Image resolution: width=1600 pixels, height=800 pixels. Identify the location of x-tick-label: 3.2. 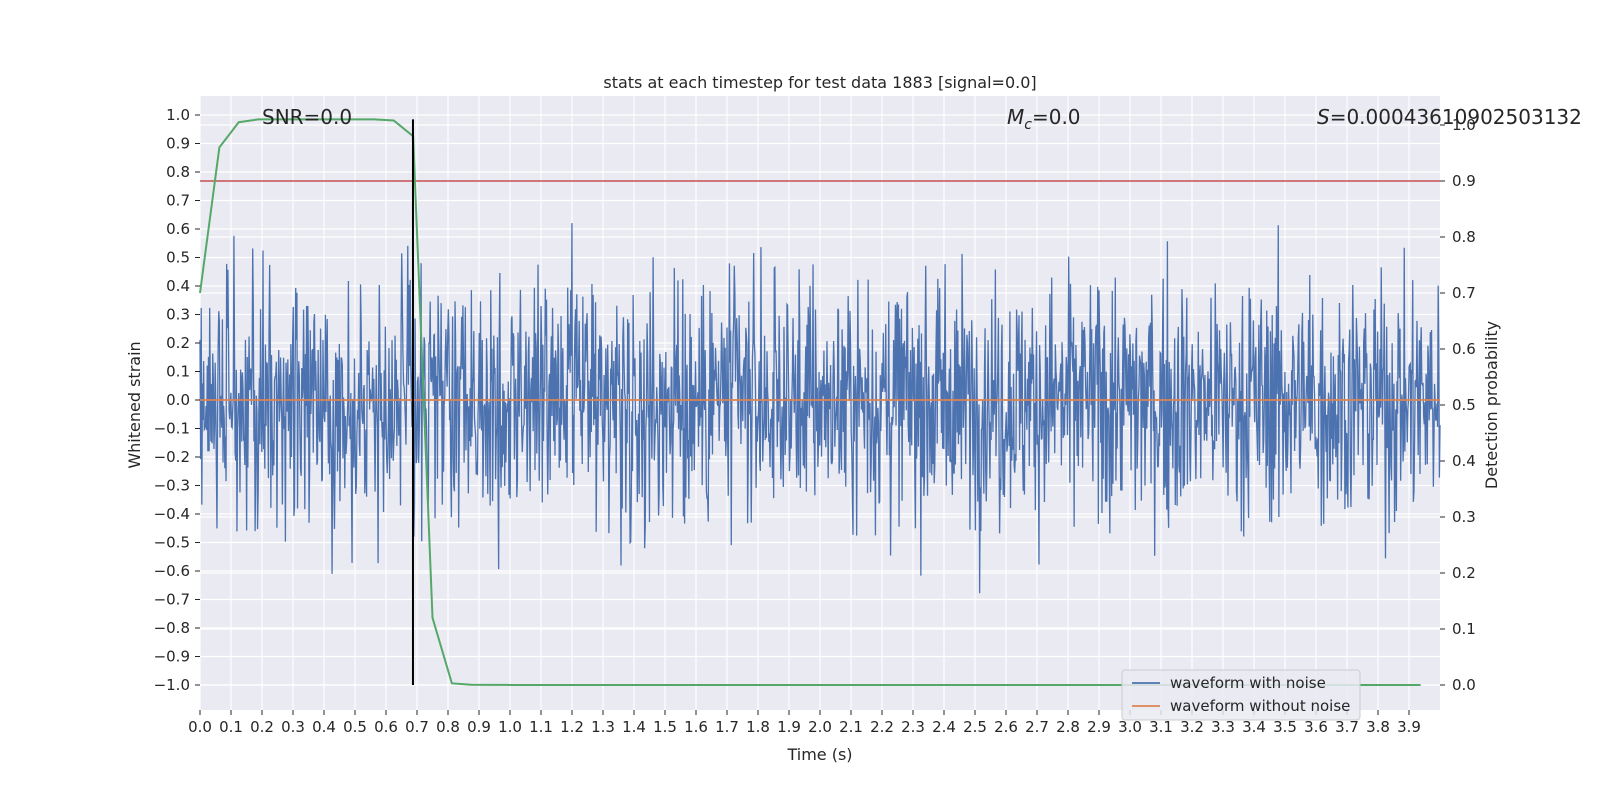
(1192, 727).